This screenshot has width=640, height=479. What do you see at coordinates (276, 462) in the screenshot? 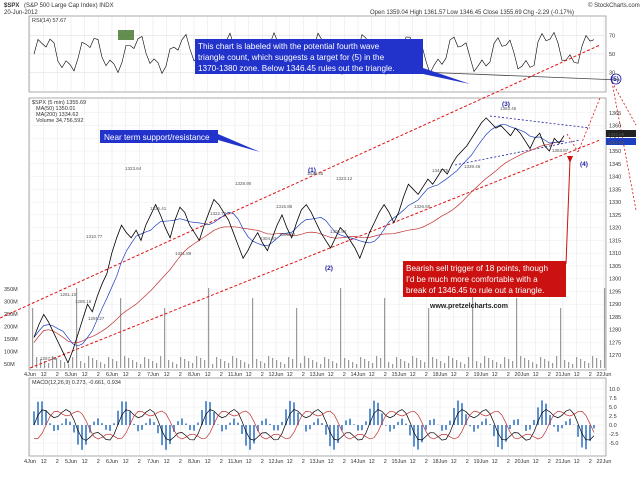
I see `x-tick-label: 12Jun` at bounding box center [276, 462].